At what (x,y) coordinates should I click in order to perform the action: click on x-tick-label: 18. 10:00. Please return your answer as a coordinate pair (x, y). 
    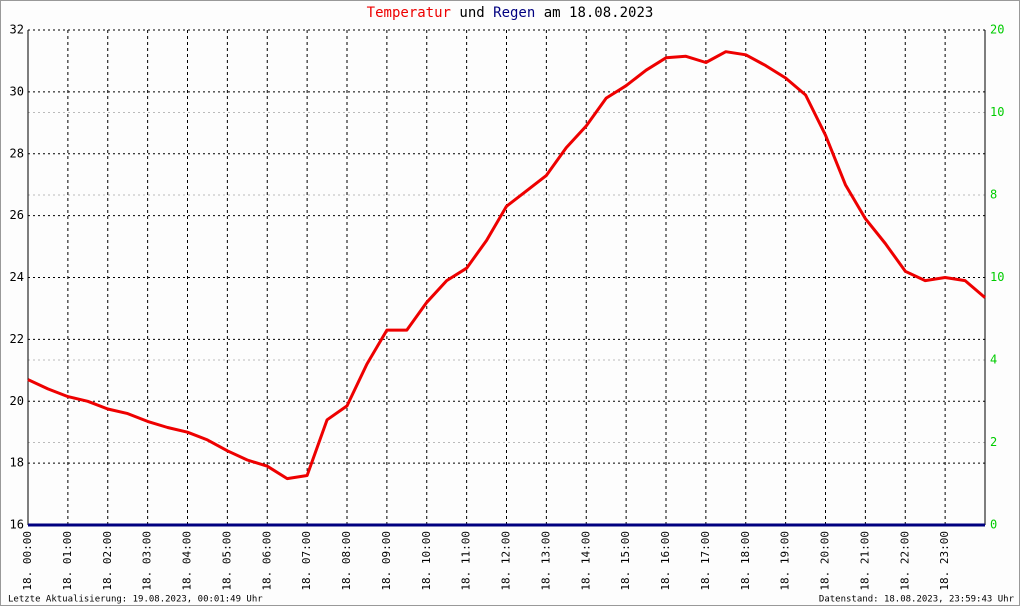
    Looking at the image, I should click on (426, 561).